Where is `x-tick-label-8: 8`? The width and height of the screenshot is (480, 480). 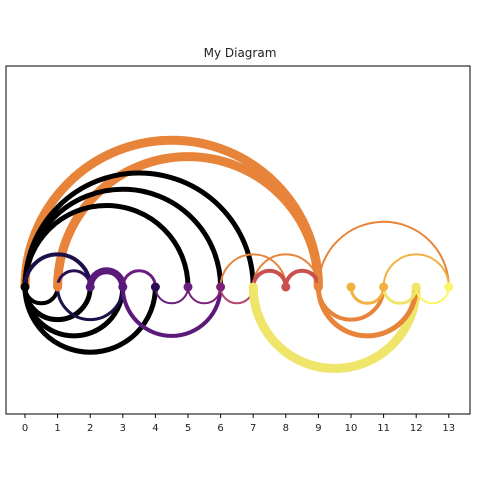 x-tick-label-8: 8 is located at coordinates (286, 428).